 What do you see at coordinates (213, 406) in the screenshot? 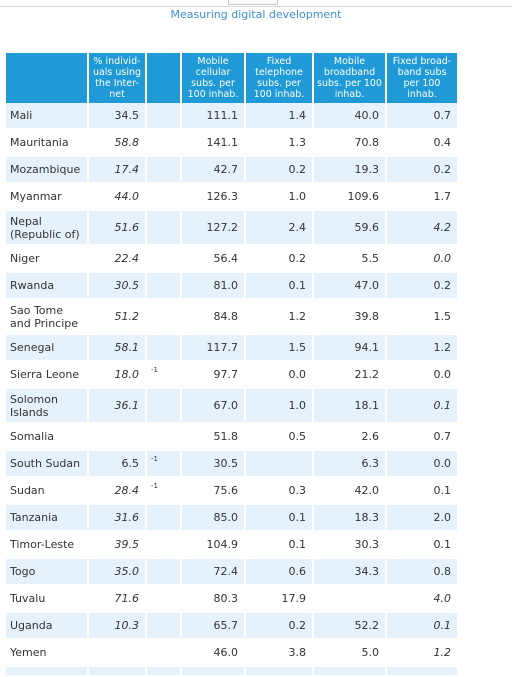
I see `cell-mobile: 67.0` at bounding box center [213, 406].